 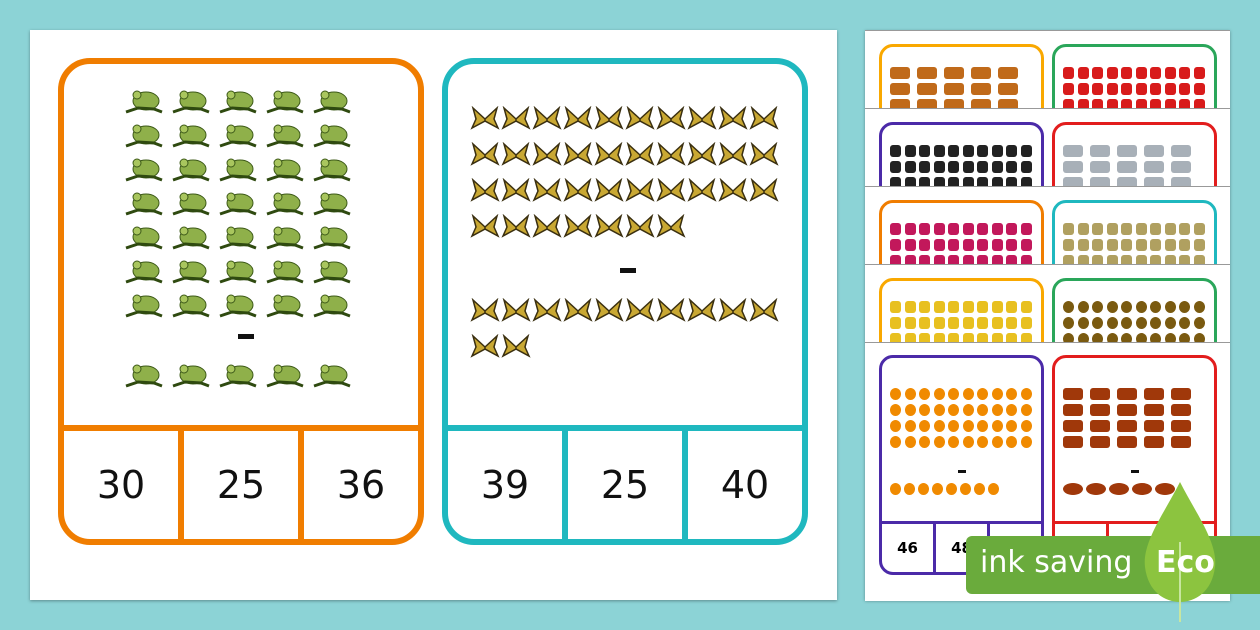 What do you see at coordinates (1134, 233) in the screenshot?
I see `stick-preview-card` at bounding box center [1134, 233].